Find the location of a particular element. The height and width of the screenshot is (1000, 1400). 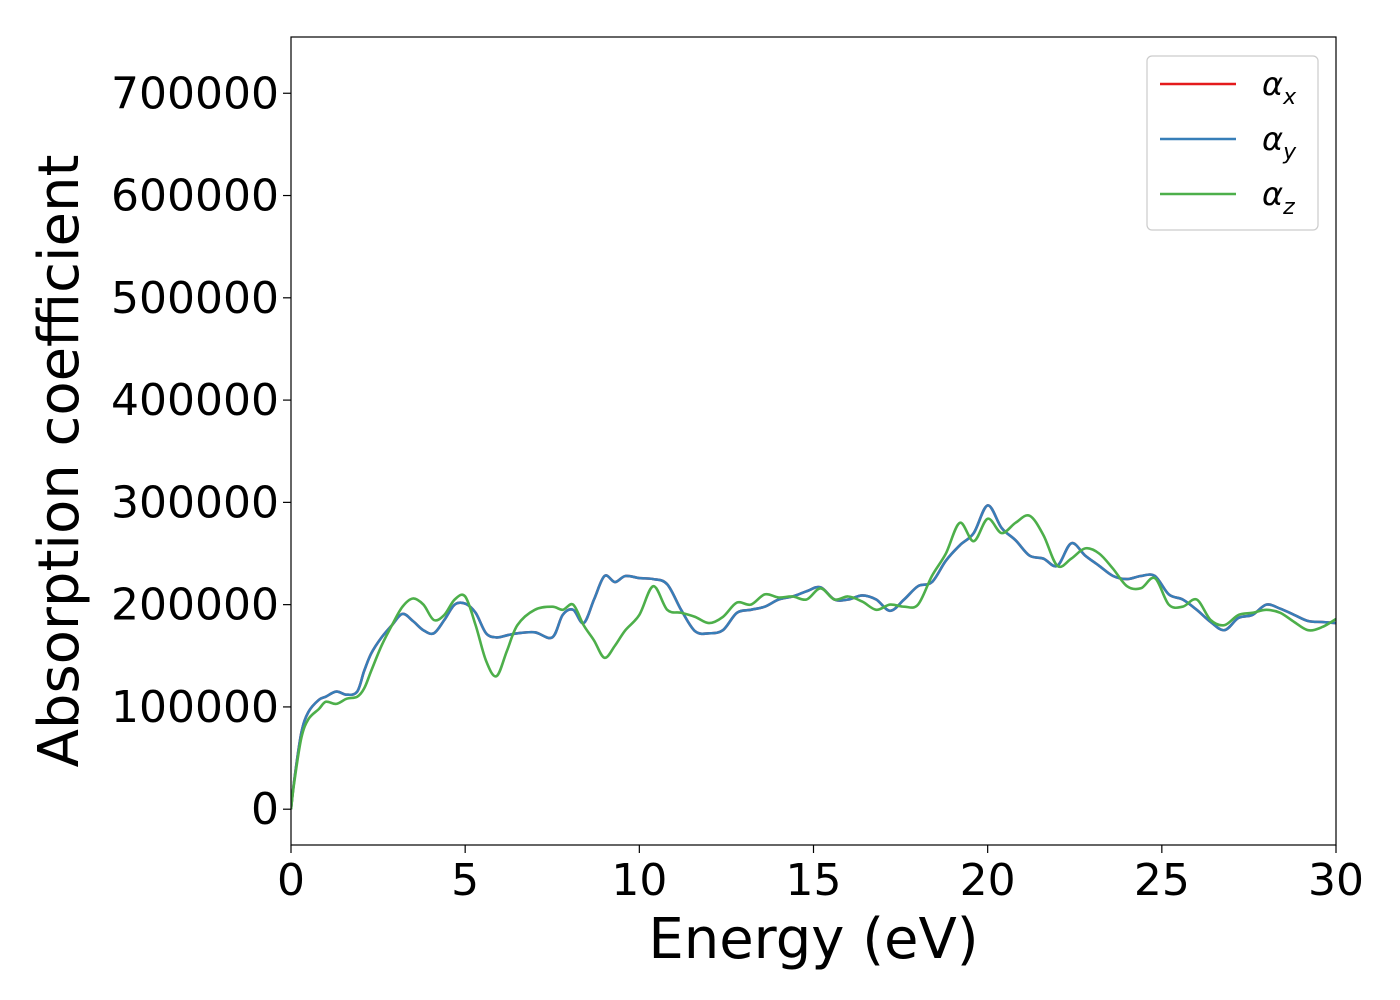

y-tick-label: 100000 is located at coordinates (195, 707).